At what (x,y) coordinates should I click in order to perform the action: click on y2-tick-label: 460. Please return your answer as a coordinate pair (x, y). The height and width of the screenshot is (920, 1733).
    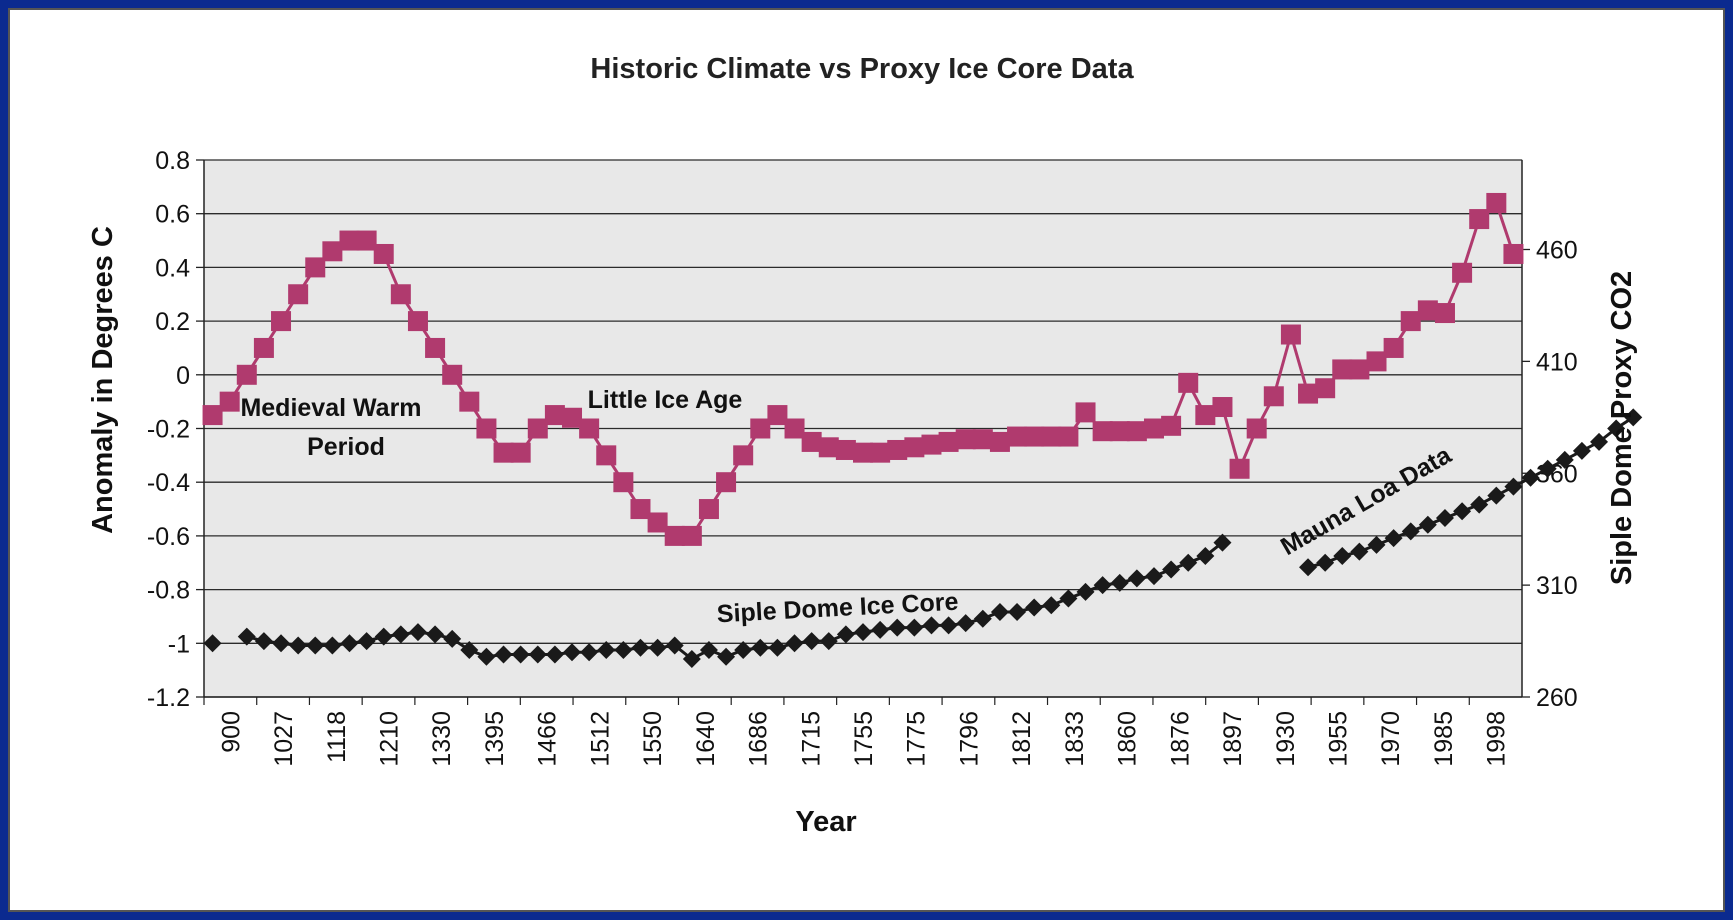
    Looking at the image, I should click on (1557, 251).